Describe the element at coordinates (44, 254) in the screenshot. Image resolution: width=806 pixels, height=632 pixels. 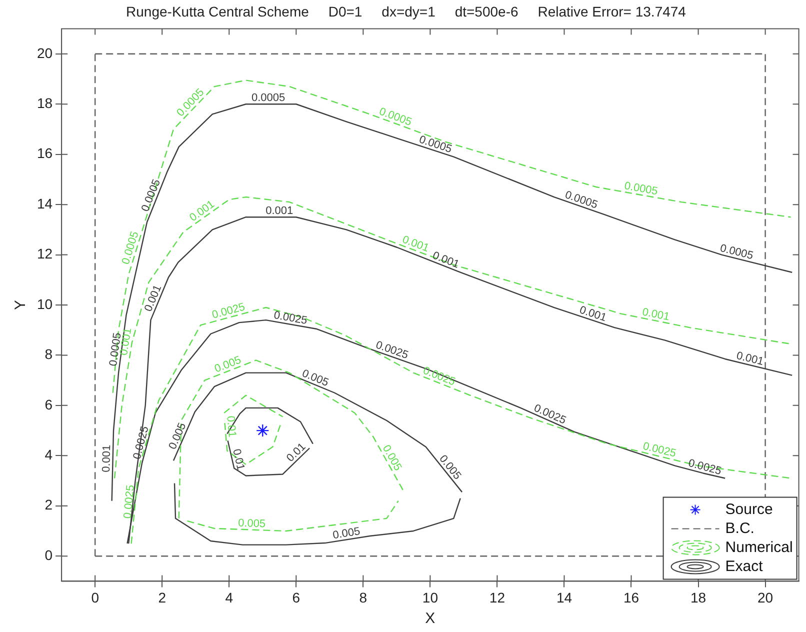
I see `y-tick-label: 12` at that location.